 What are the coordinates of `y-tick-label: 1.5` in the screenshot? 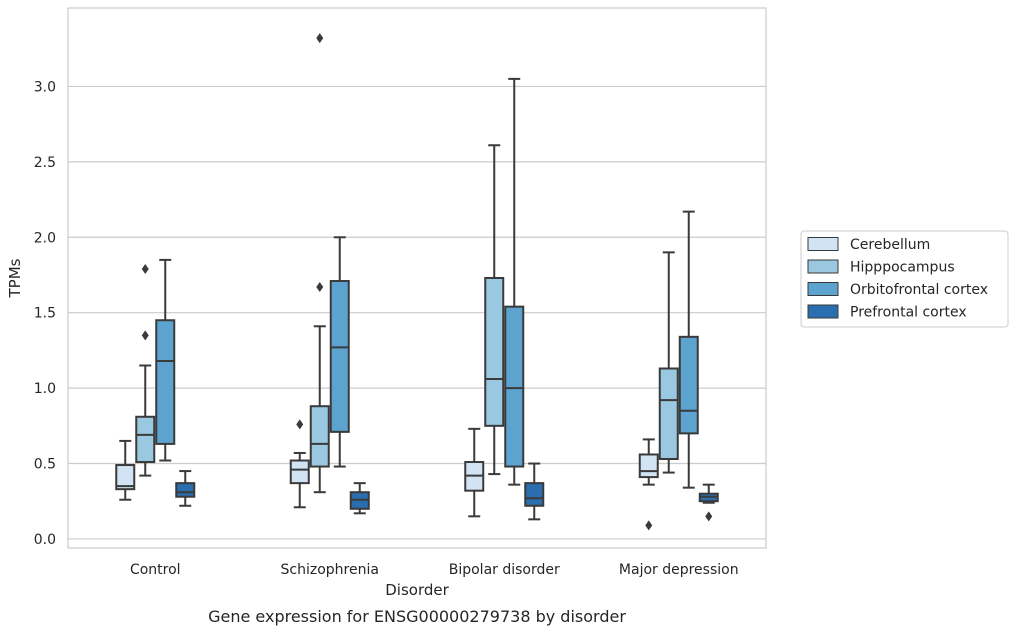 It's located at (45, 314).